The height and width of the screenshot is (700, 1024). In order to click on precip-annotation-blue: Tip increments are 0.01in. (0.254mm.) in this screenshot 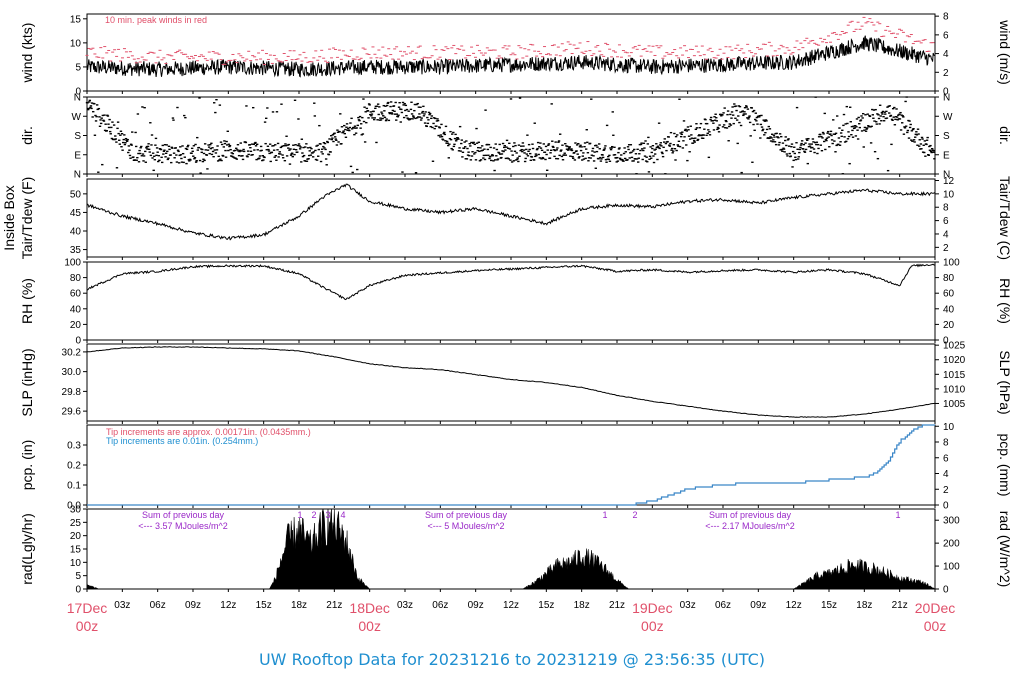, I will do `click(182, 441)`.